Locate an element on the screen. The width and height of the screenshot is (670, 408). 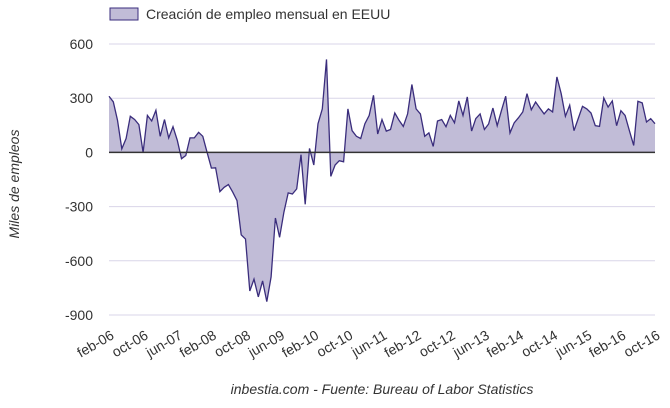
legend-label: Creación de empleo mensual en EEUU is located at coordinates (268, 14).